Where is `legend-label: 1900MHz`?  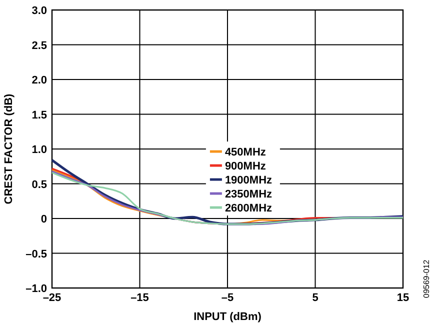
legend-label: 1900MHz is located at coordinates (248, 180).